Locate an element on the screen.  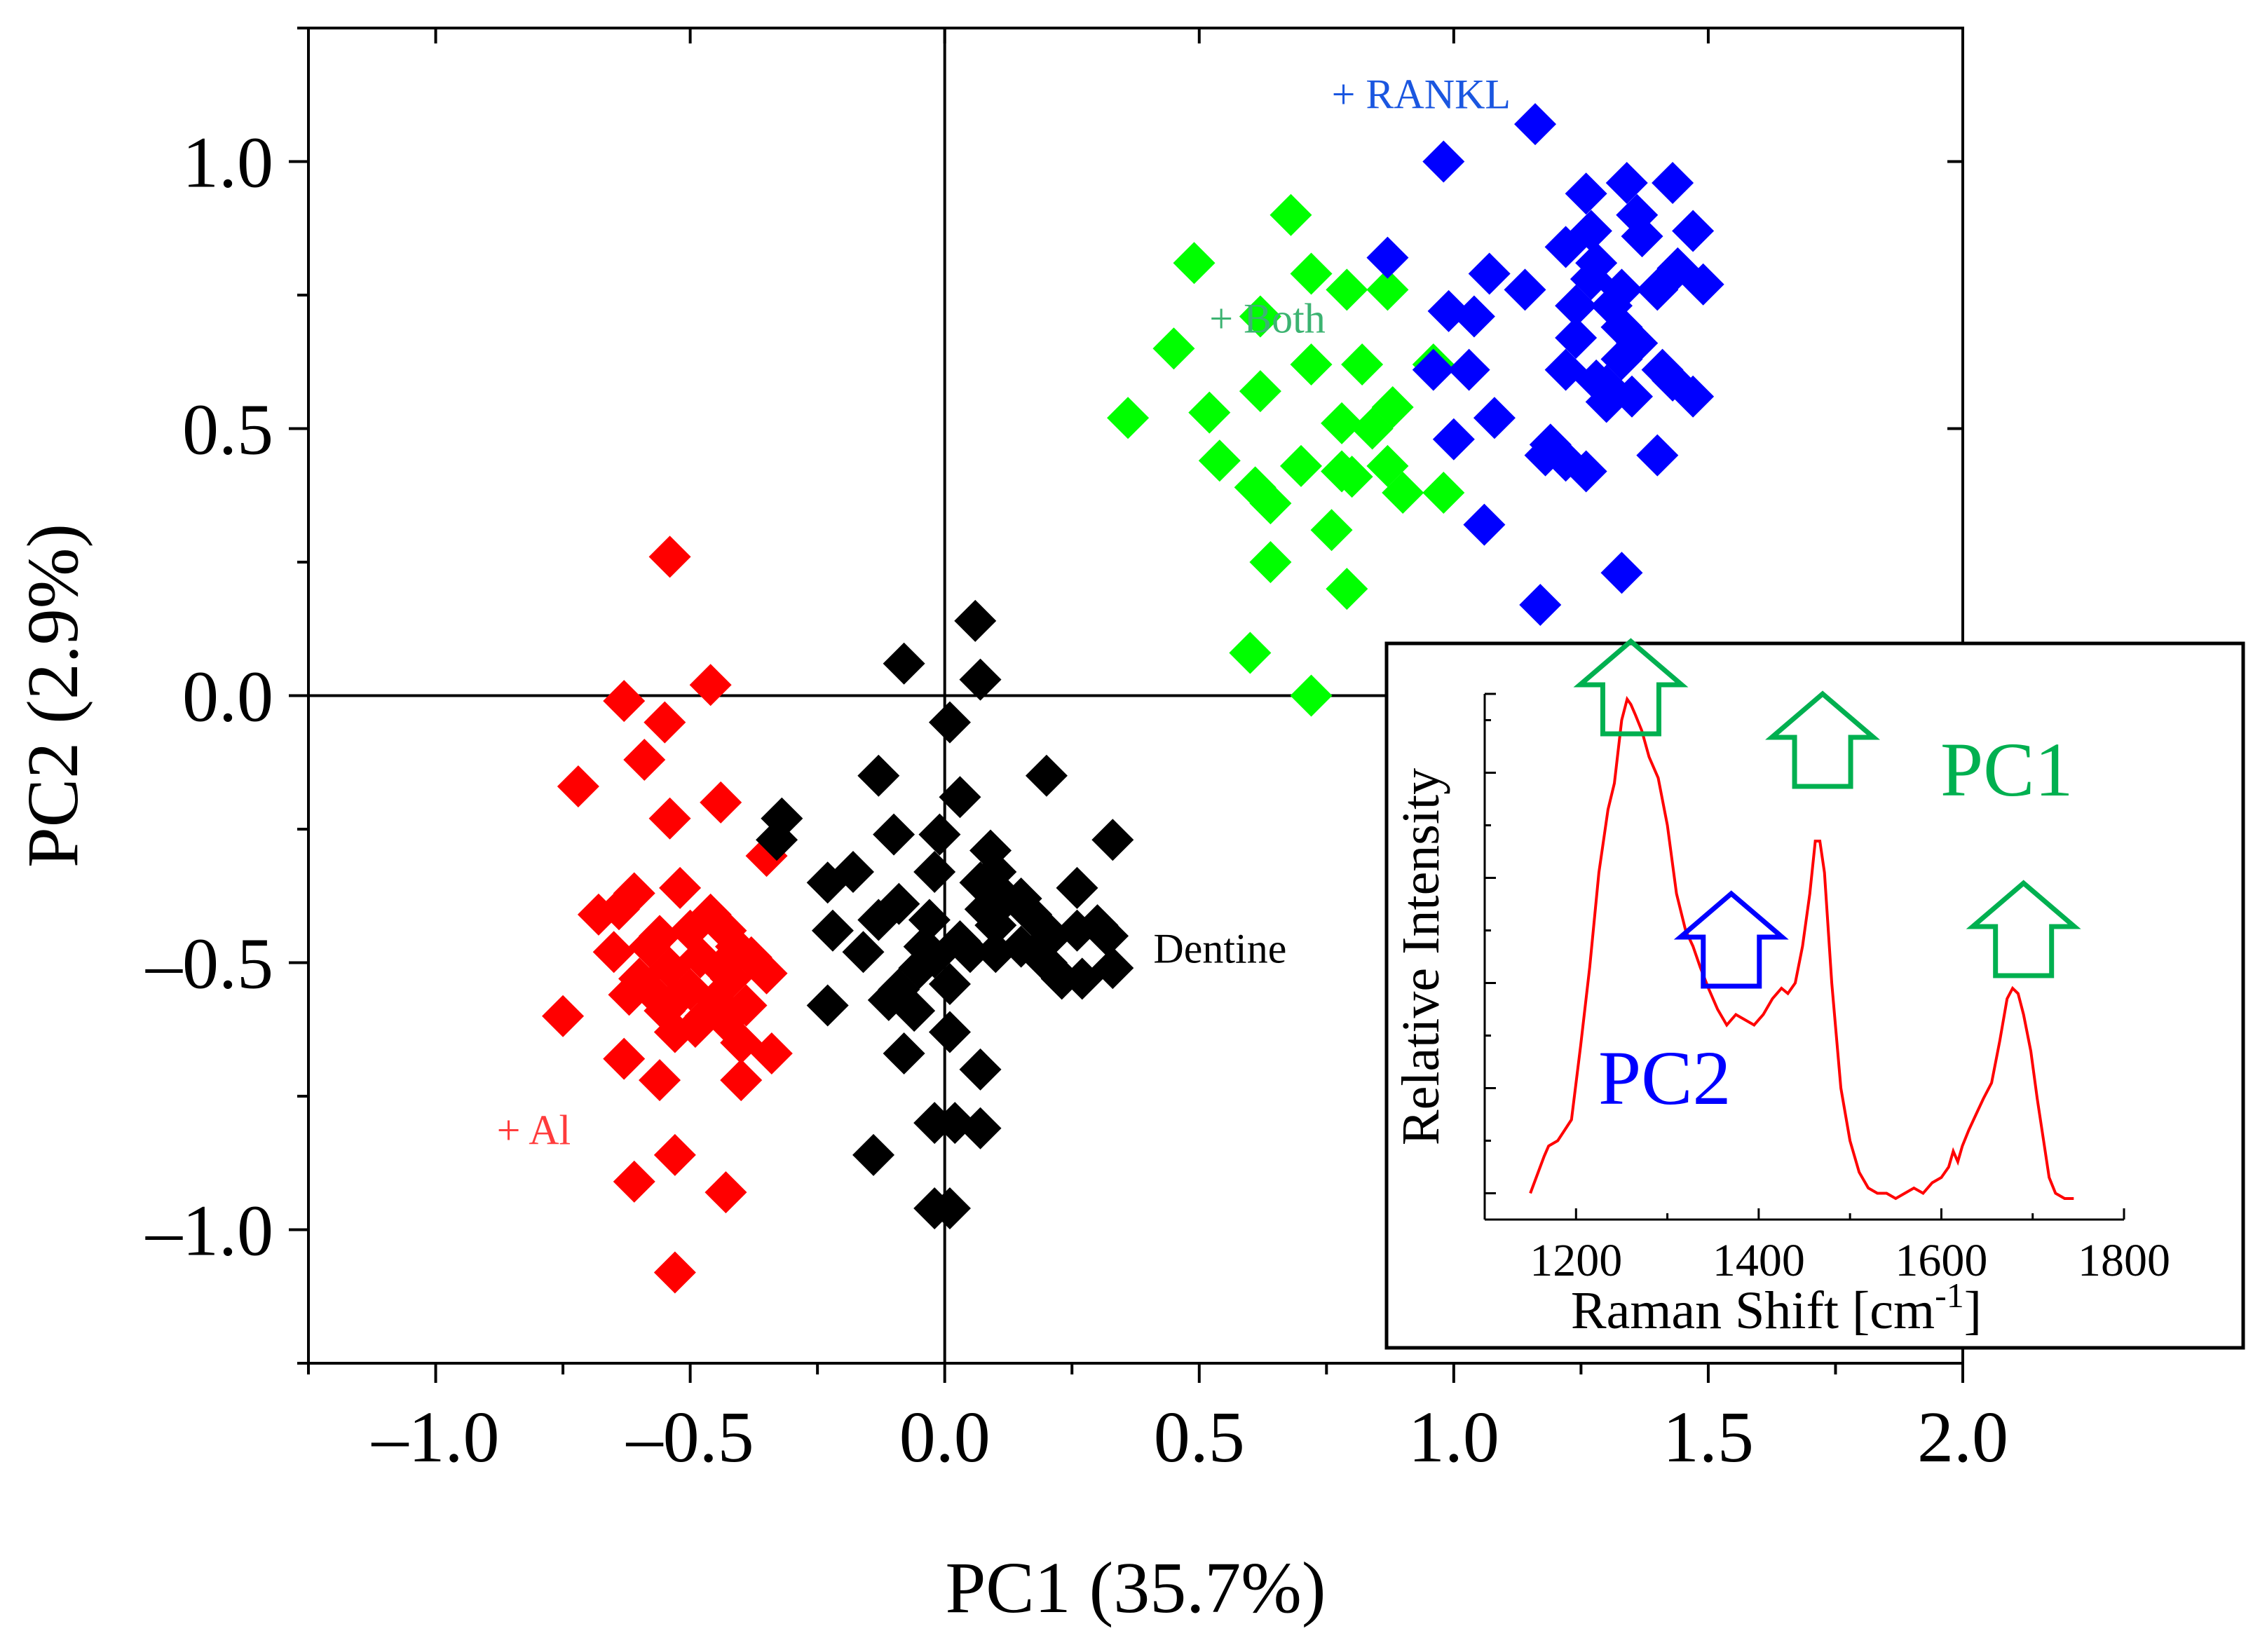
inset-x-label-main: Raman Shift [cm is located at coordinates (1753, 1310).